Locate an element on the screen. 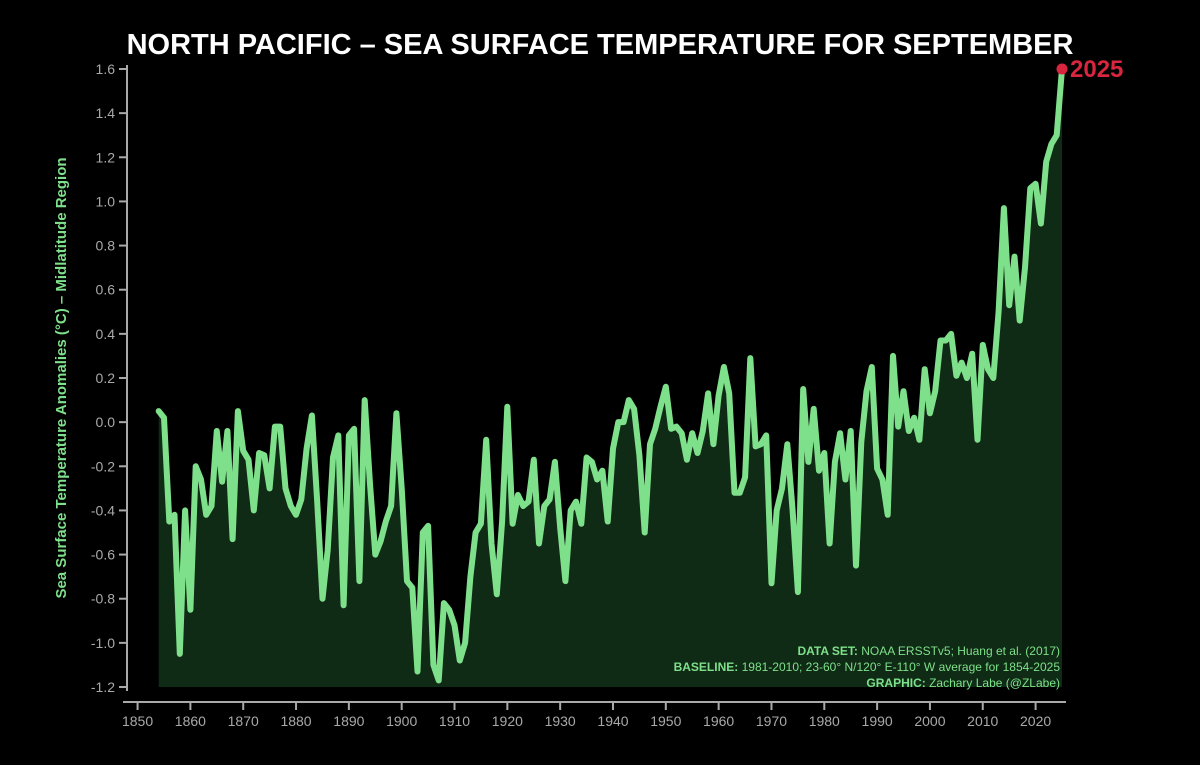 The height and width of the screenshot is (765, 1200). x-tick-label: 1890 is located at coordinates (348, 721).